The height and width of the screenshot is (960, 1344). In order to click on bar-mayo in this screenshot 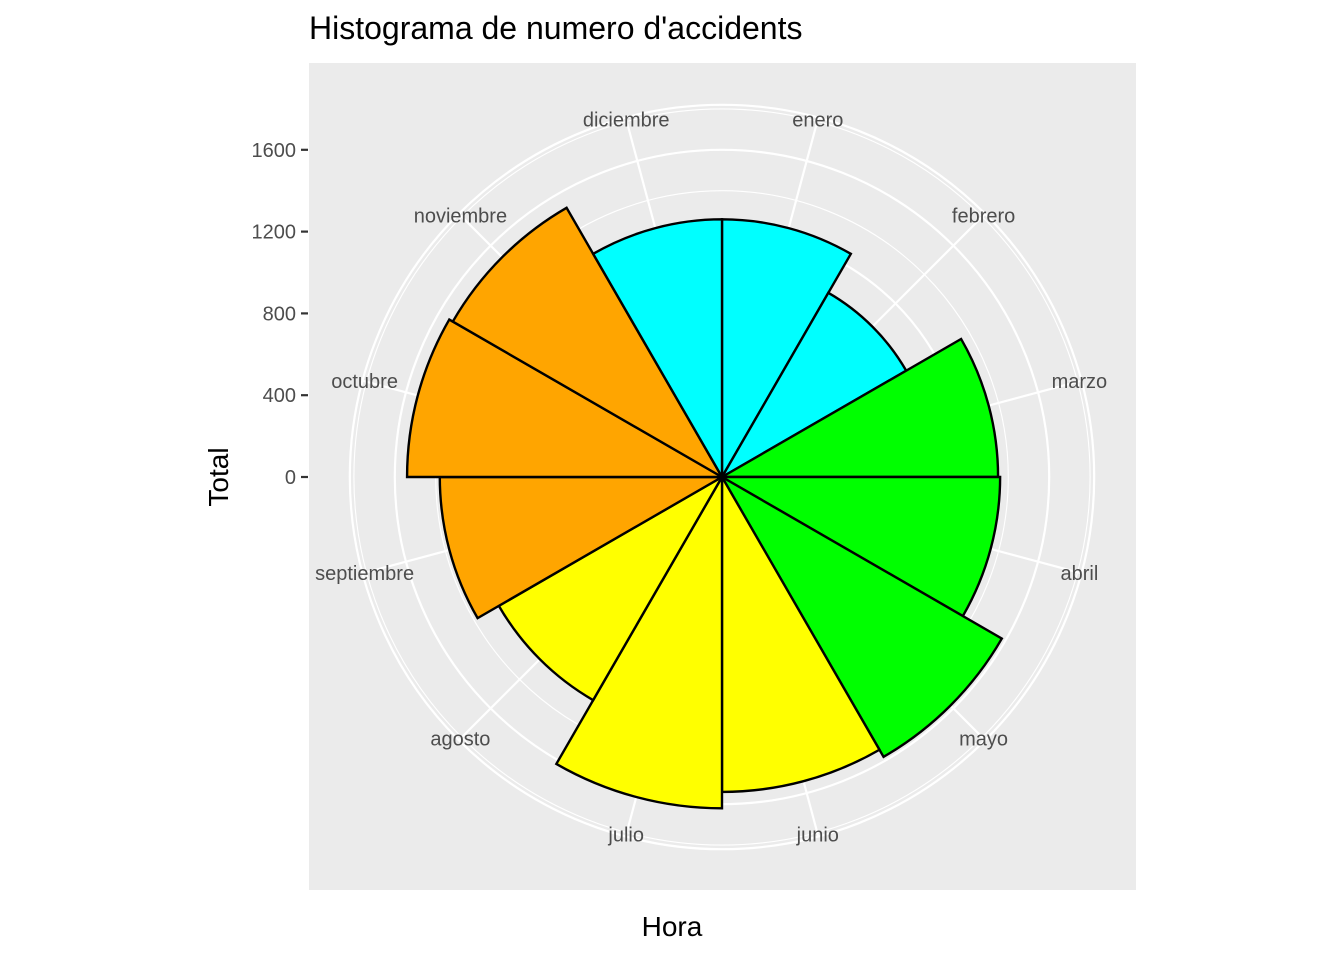, I will do `click(861, 616)`.